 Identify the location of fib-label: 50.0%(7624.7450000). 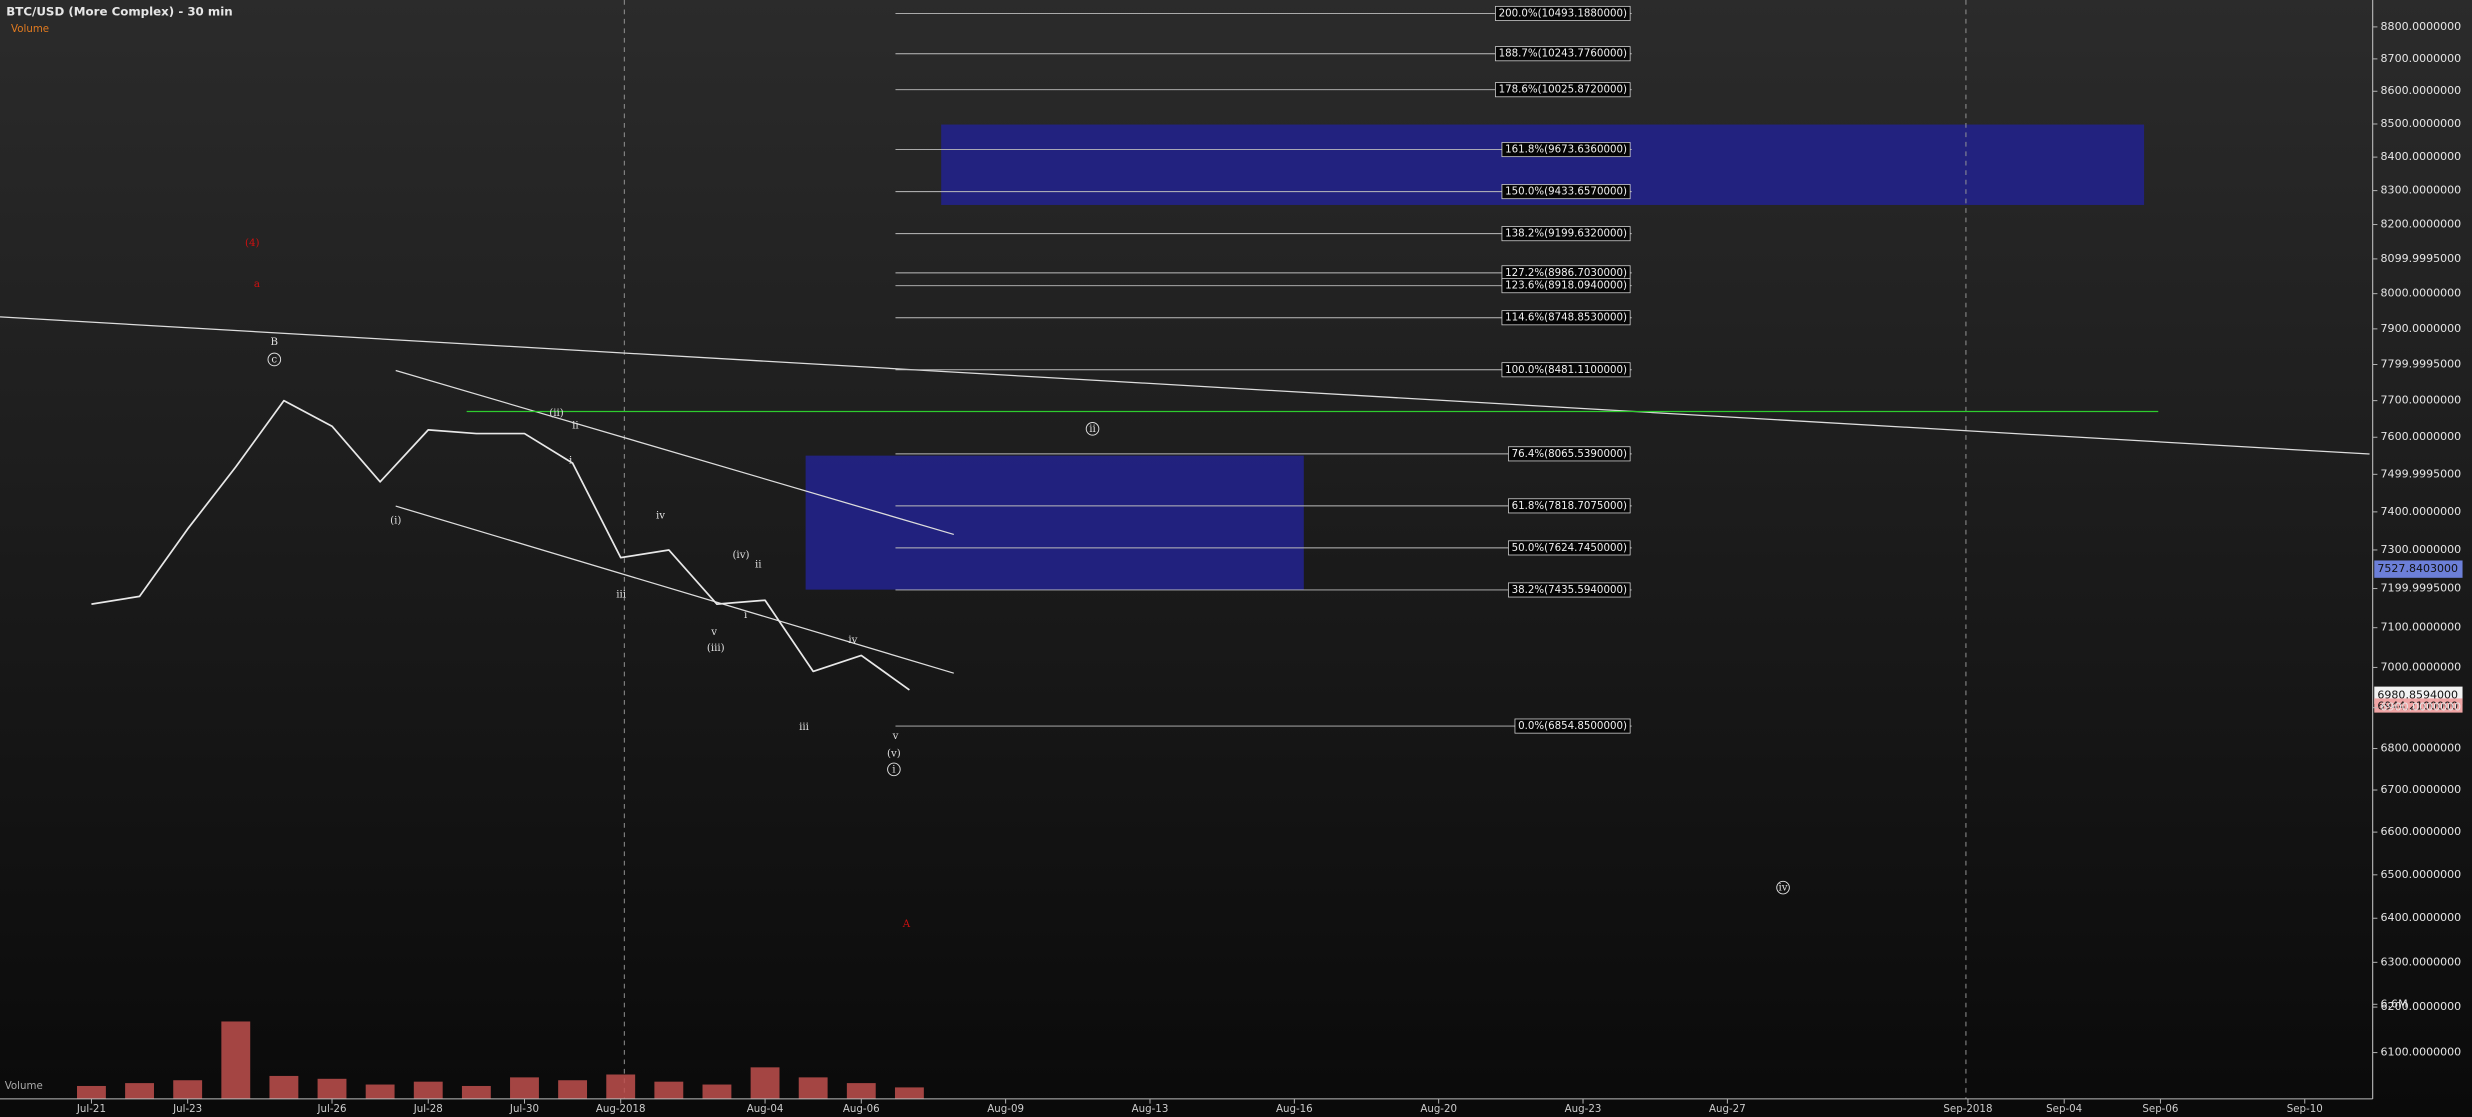
(1569, 548).